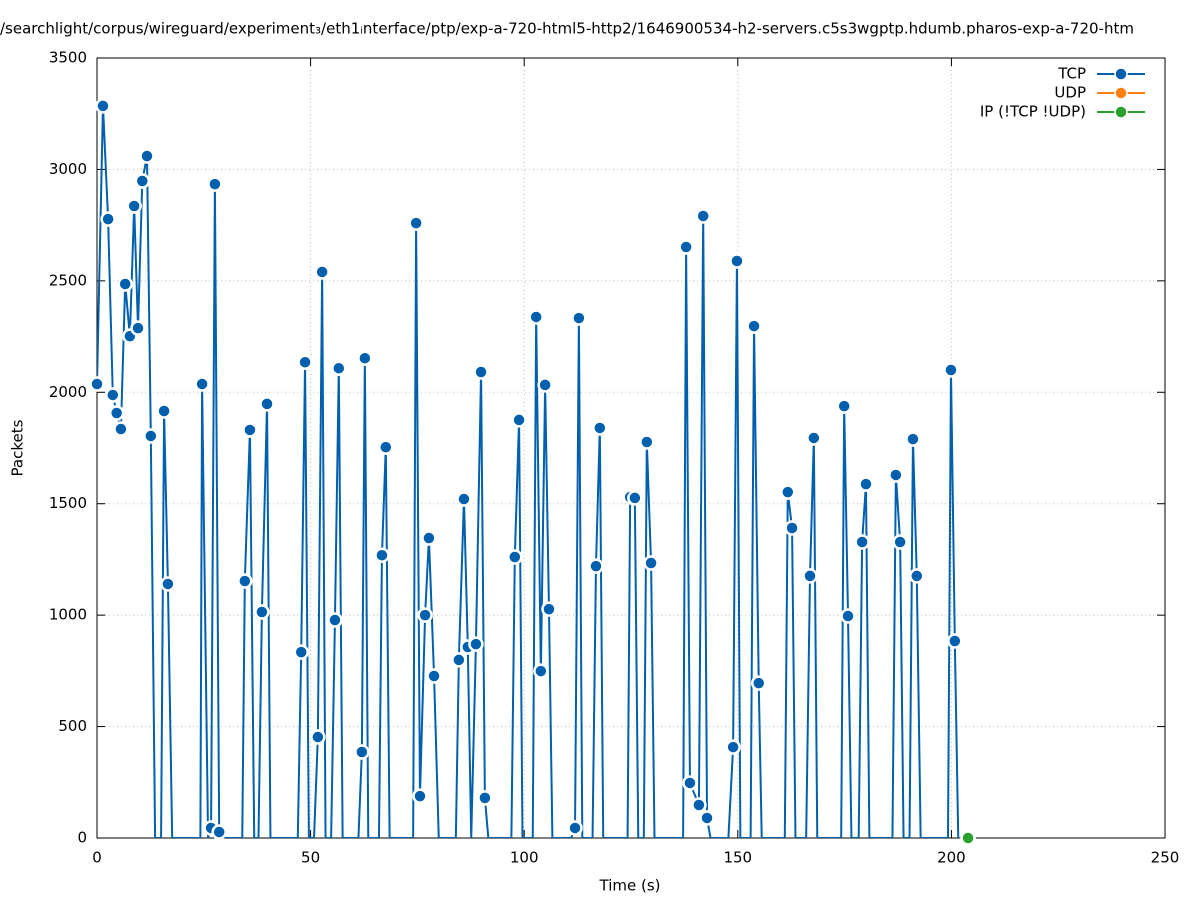 Image resolution: width=1197 pixels, height=900 pixels. What do you see at coordinates (68, 503) in the screenshot?
I see `y-tick-label: 1500` at bounding box center [68, 503].